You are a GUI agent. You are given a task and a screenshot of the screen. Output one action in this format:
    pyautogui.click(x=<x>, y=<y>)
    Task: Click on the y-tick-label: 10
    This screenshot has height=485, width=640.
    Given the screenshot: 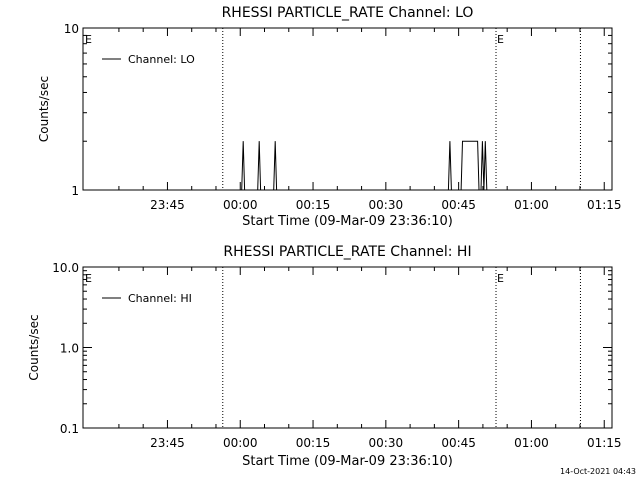 What is the action you would take?
    pyautogui.click(x=71, y=29)
    